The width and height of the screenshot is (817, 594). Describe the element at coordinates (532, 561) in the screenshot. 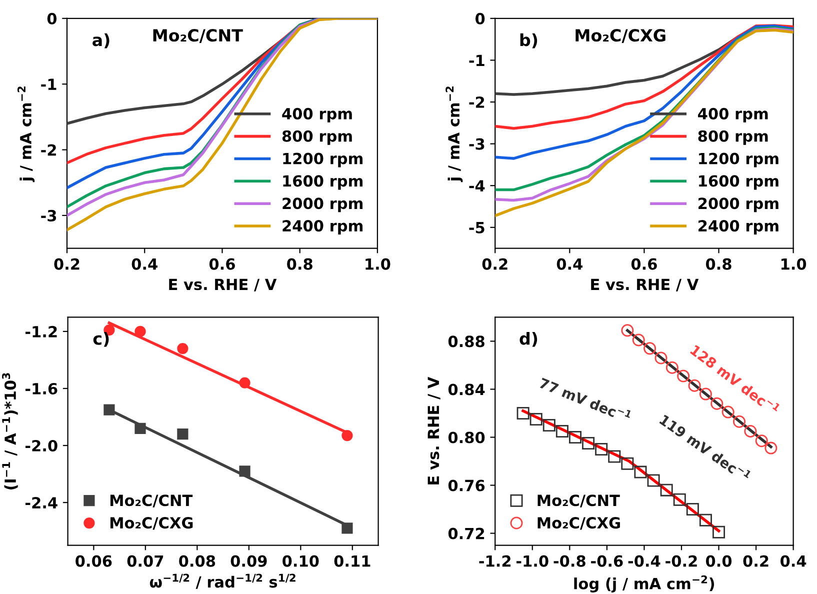

I see `x-tick-label: -1.0` at that location.